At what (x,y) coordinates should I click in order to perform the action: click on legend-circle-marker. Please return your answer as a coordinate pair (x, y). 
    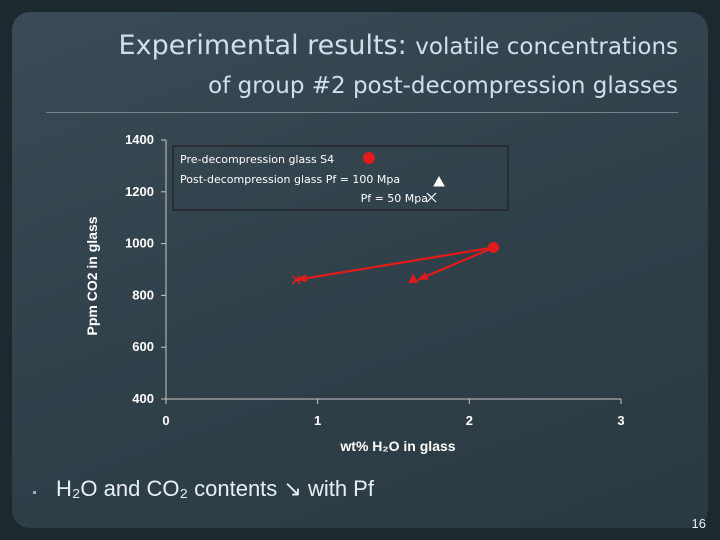
    Looking at the image, I should click on (369, 158).